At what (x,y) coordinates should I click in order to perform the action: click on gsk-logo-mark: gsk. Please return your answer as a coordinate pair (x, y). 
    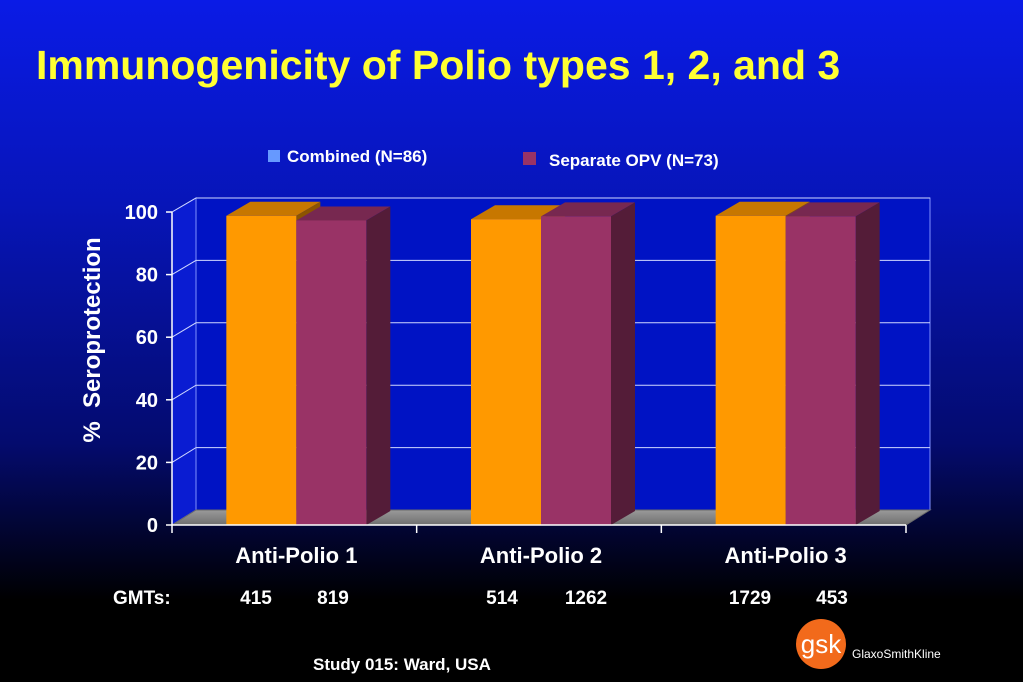
    Looking at the image, I should click on (821, 644).